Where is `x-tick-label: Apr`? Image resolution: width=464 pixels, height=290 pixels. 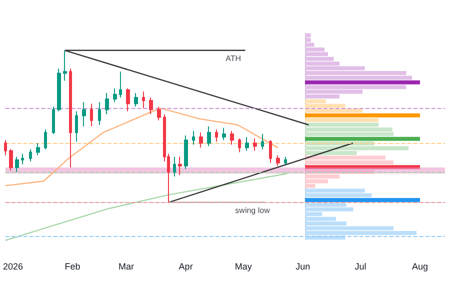
x-tick-label: Apr is located at coordinates (185, 267).